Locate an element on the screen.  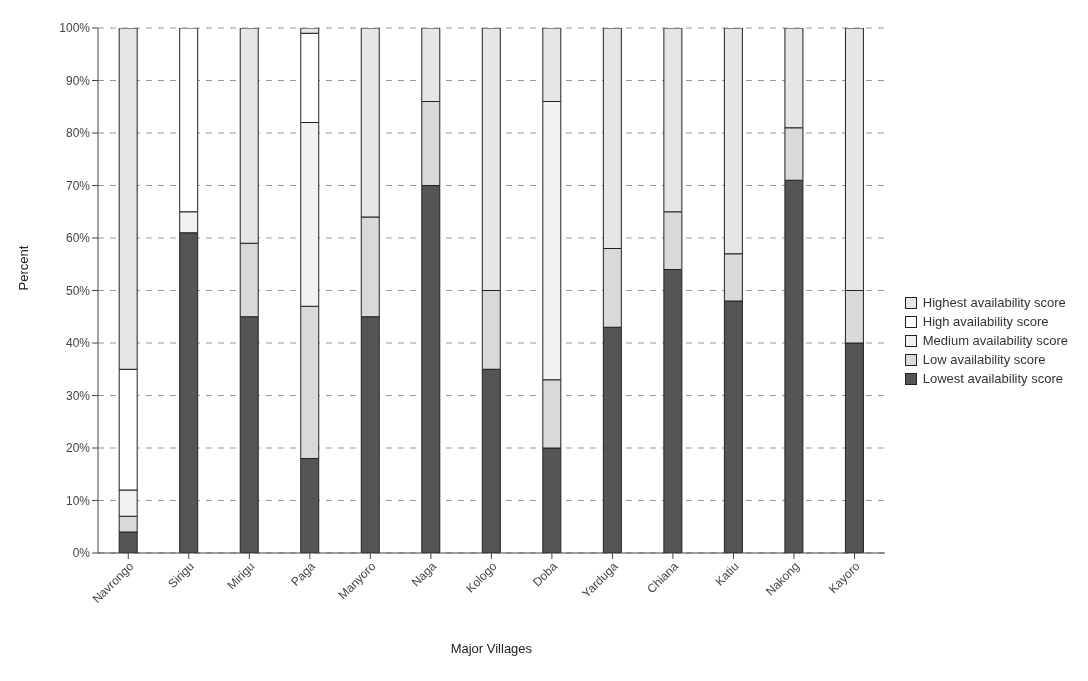
y-tick-label: 50% is located at coordinates (78, 290).